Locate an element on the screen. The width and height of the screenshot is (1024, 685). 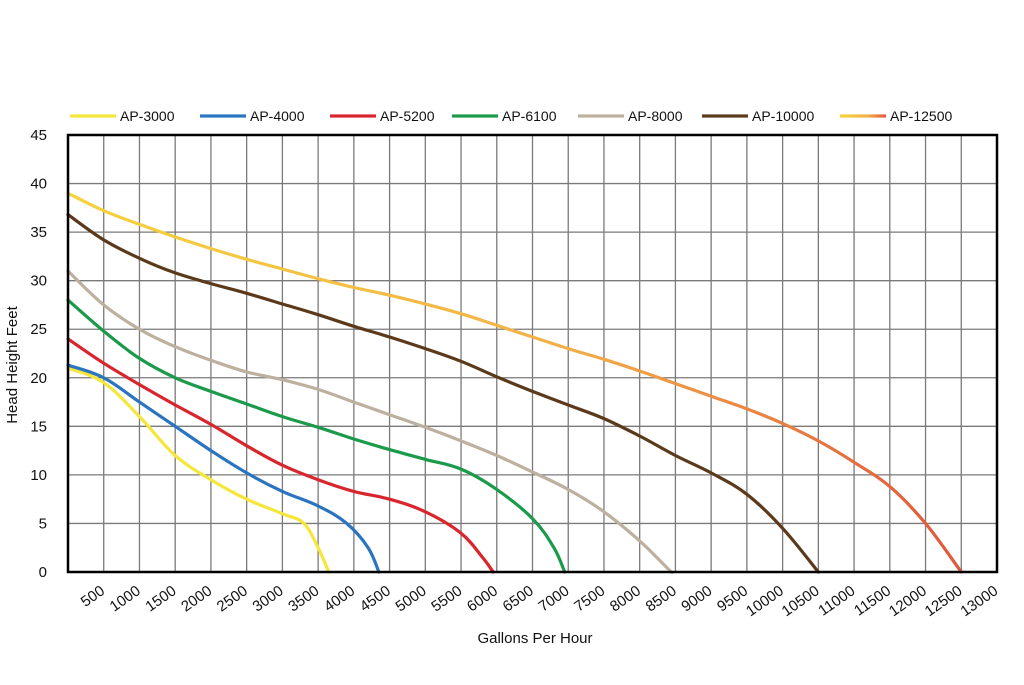
legend-item-ap-10000: AP-10000 is located at coordinates (758, 116).